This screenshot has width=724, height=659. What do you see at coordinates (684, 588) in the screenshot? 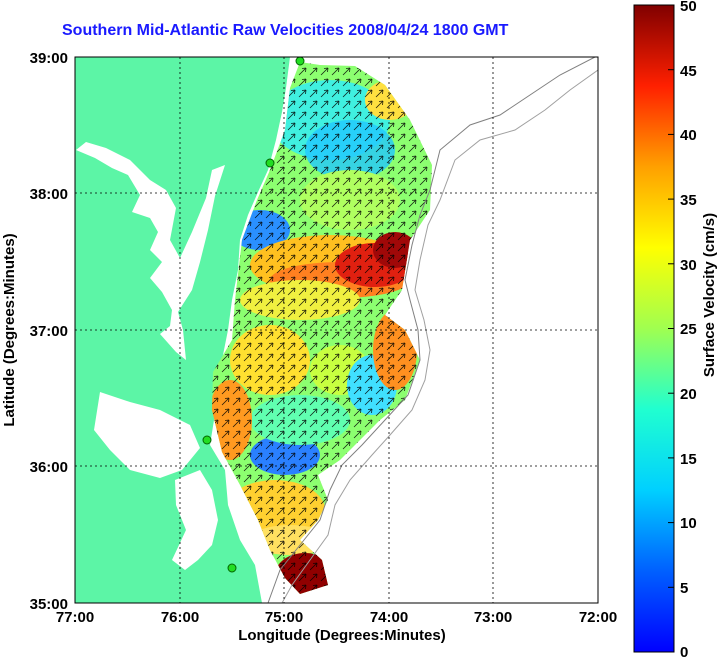
I see `colorbar-tick: 5` at bounding box center [684, 588].